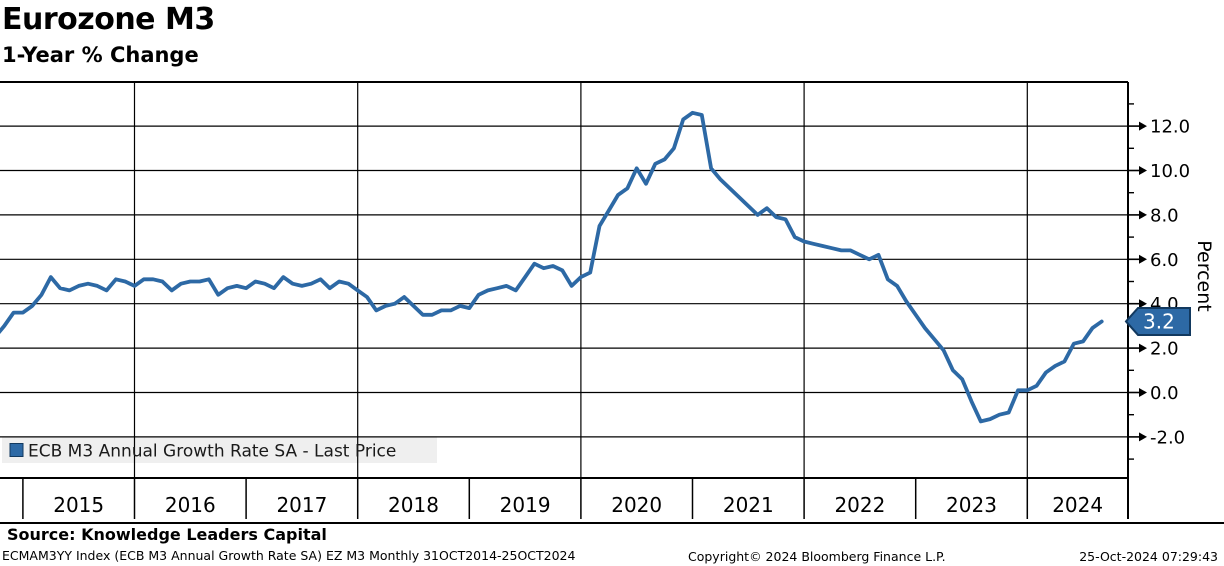  I want to click on timestamp-text: 25-Oct-2024 07:29:43, so click(1148, 556).